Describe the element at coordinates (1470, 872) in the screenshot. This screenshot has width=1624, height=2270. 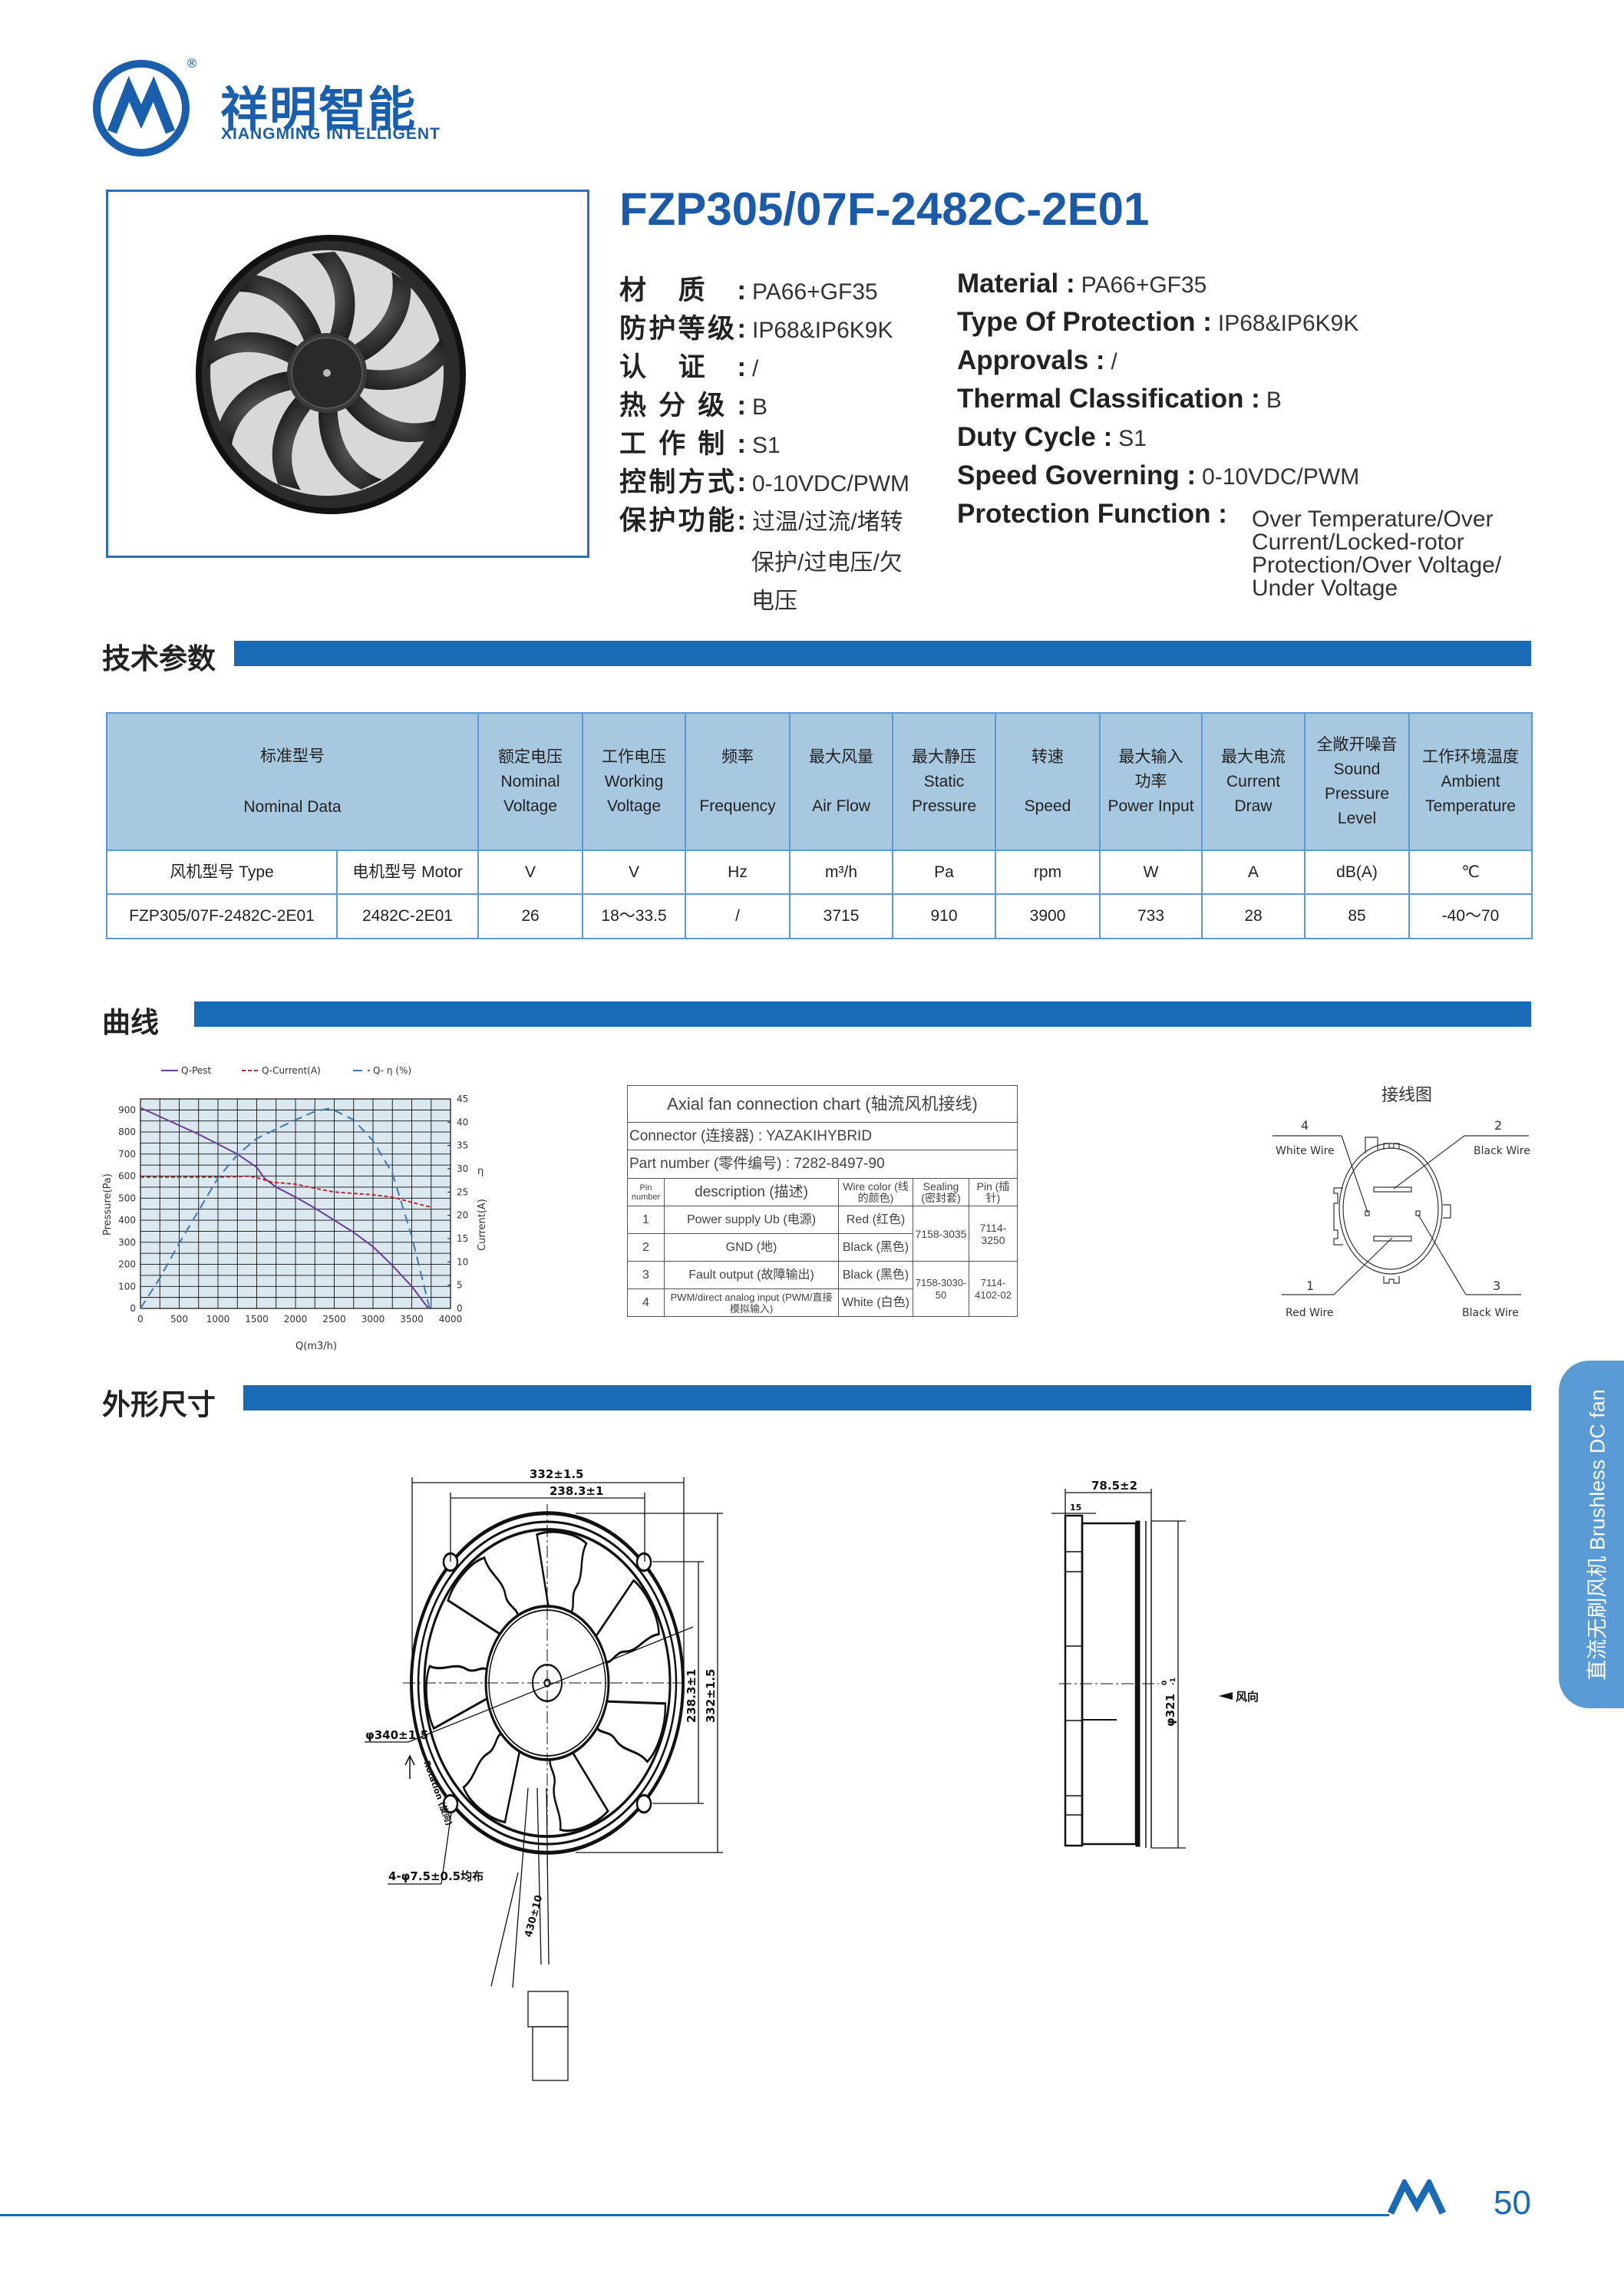
I see `unit-cell: ℃` at that location.